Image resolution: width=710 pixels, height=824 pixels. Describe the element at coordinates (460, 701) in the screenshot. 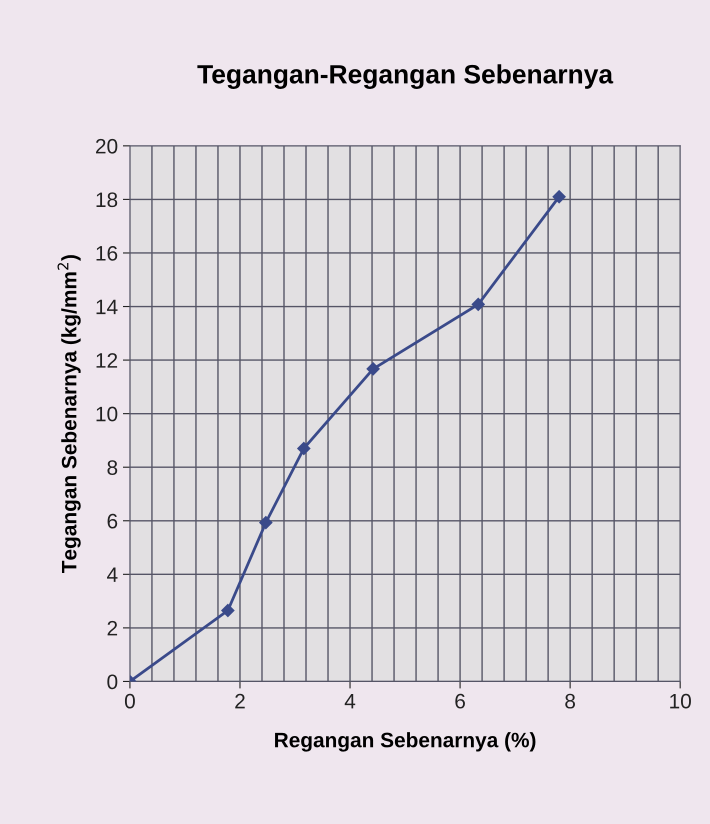

I see `x-tick-label: 6` at that location.